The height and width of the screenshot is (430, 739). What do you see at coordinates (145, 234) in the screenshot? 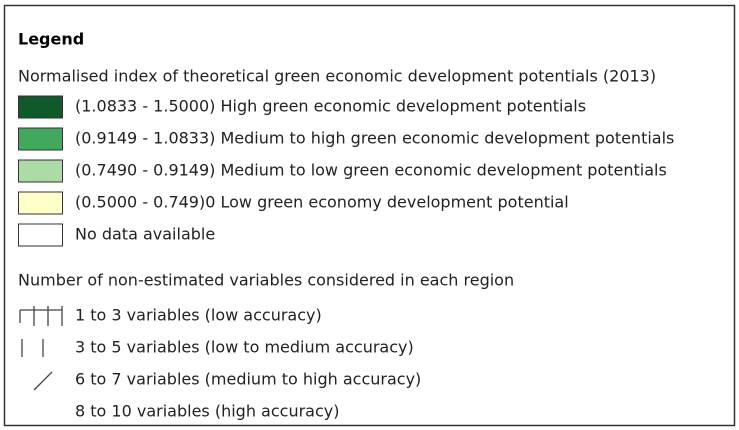
I see `legend-label: No data available` at bounding box center [145, 234].